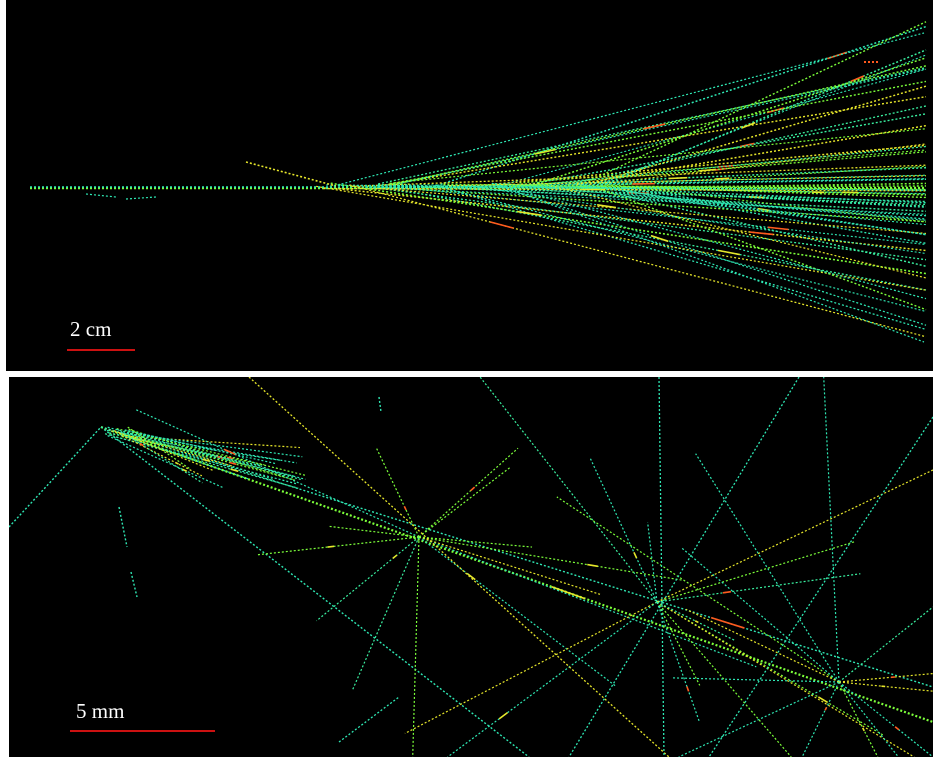  I want to click on scale-bar-bottom, so click(142, 731).